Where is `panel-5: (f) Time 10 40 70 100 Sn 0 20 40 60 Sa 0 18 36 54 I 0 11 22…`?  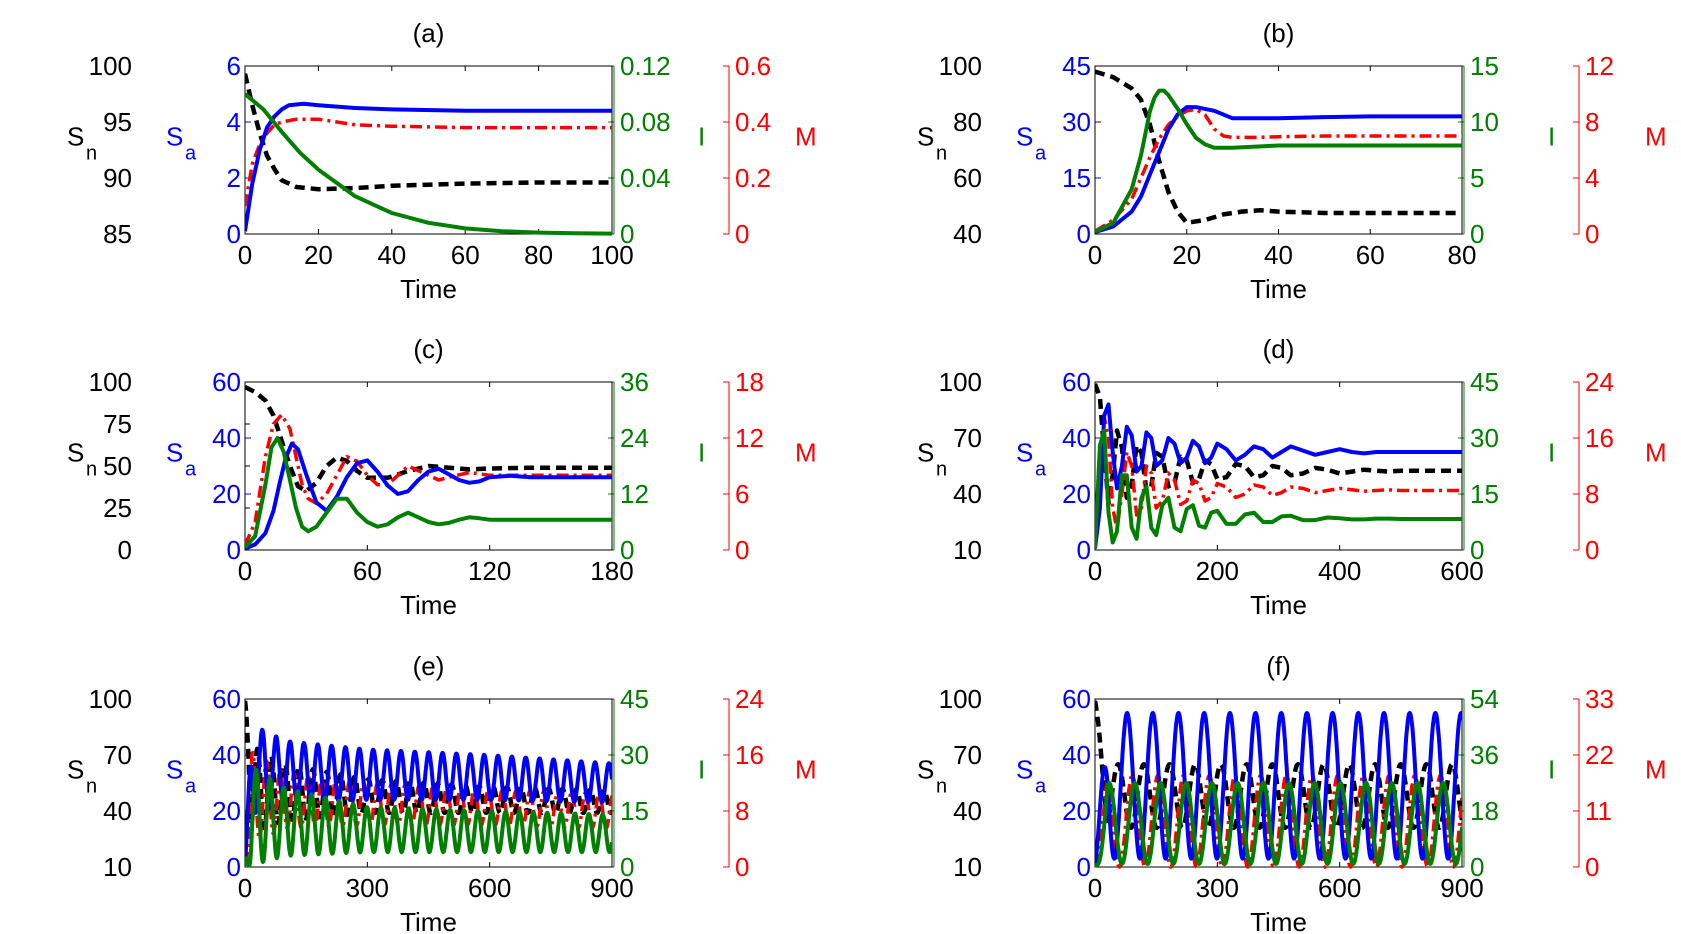 panel-5: (f) Time 10 40 70 100 Sn 0 20 40 60 Sa 0 18 36 54 I 0 11 22… is located at coordinates (1292, 792).